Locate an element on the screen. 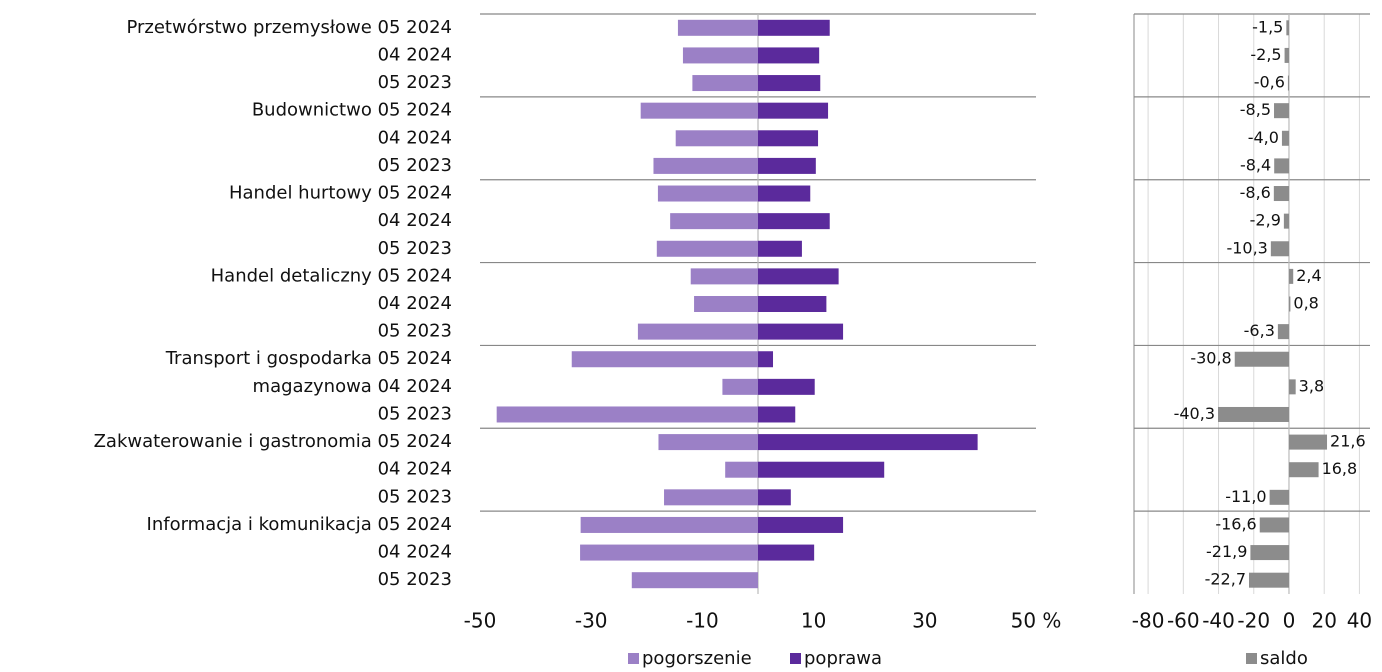  category-label: Budownictwo 05 2024 is located at coordinates (352, 110).